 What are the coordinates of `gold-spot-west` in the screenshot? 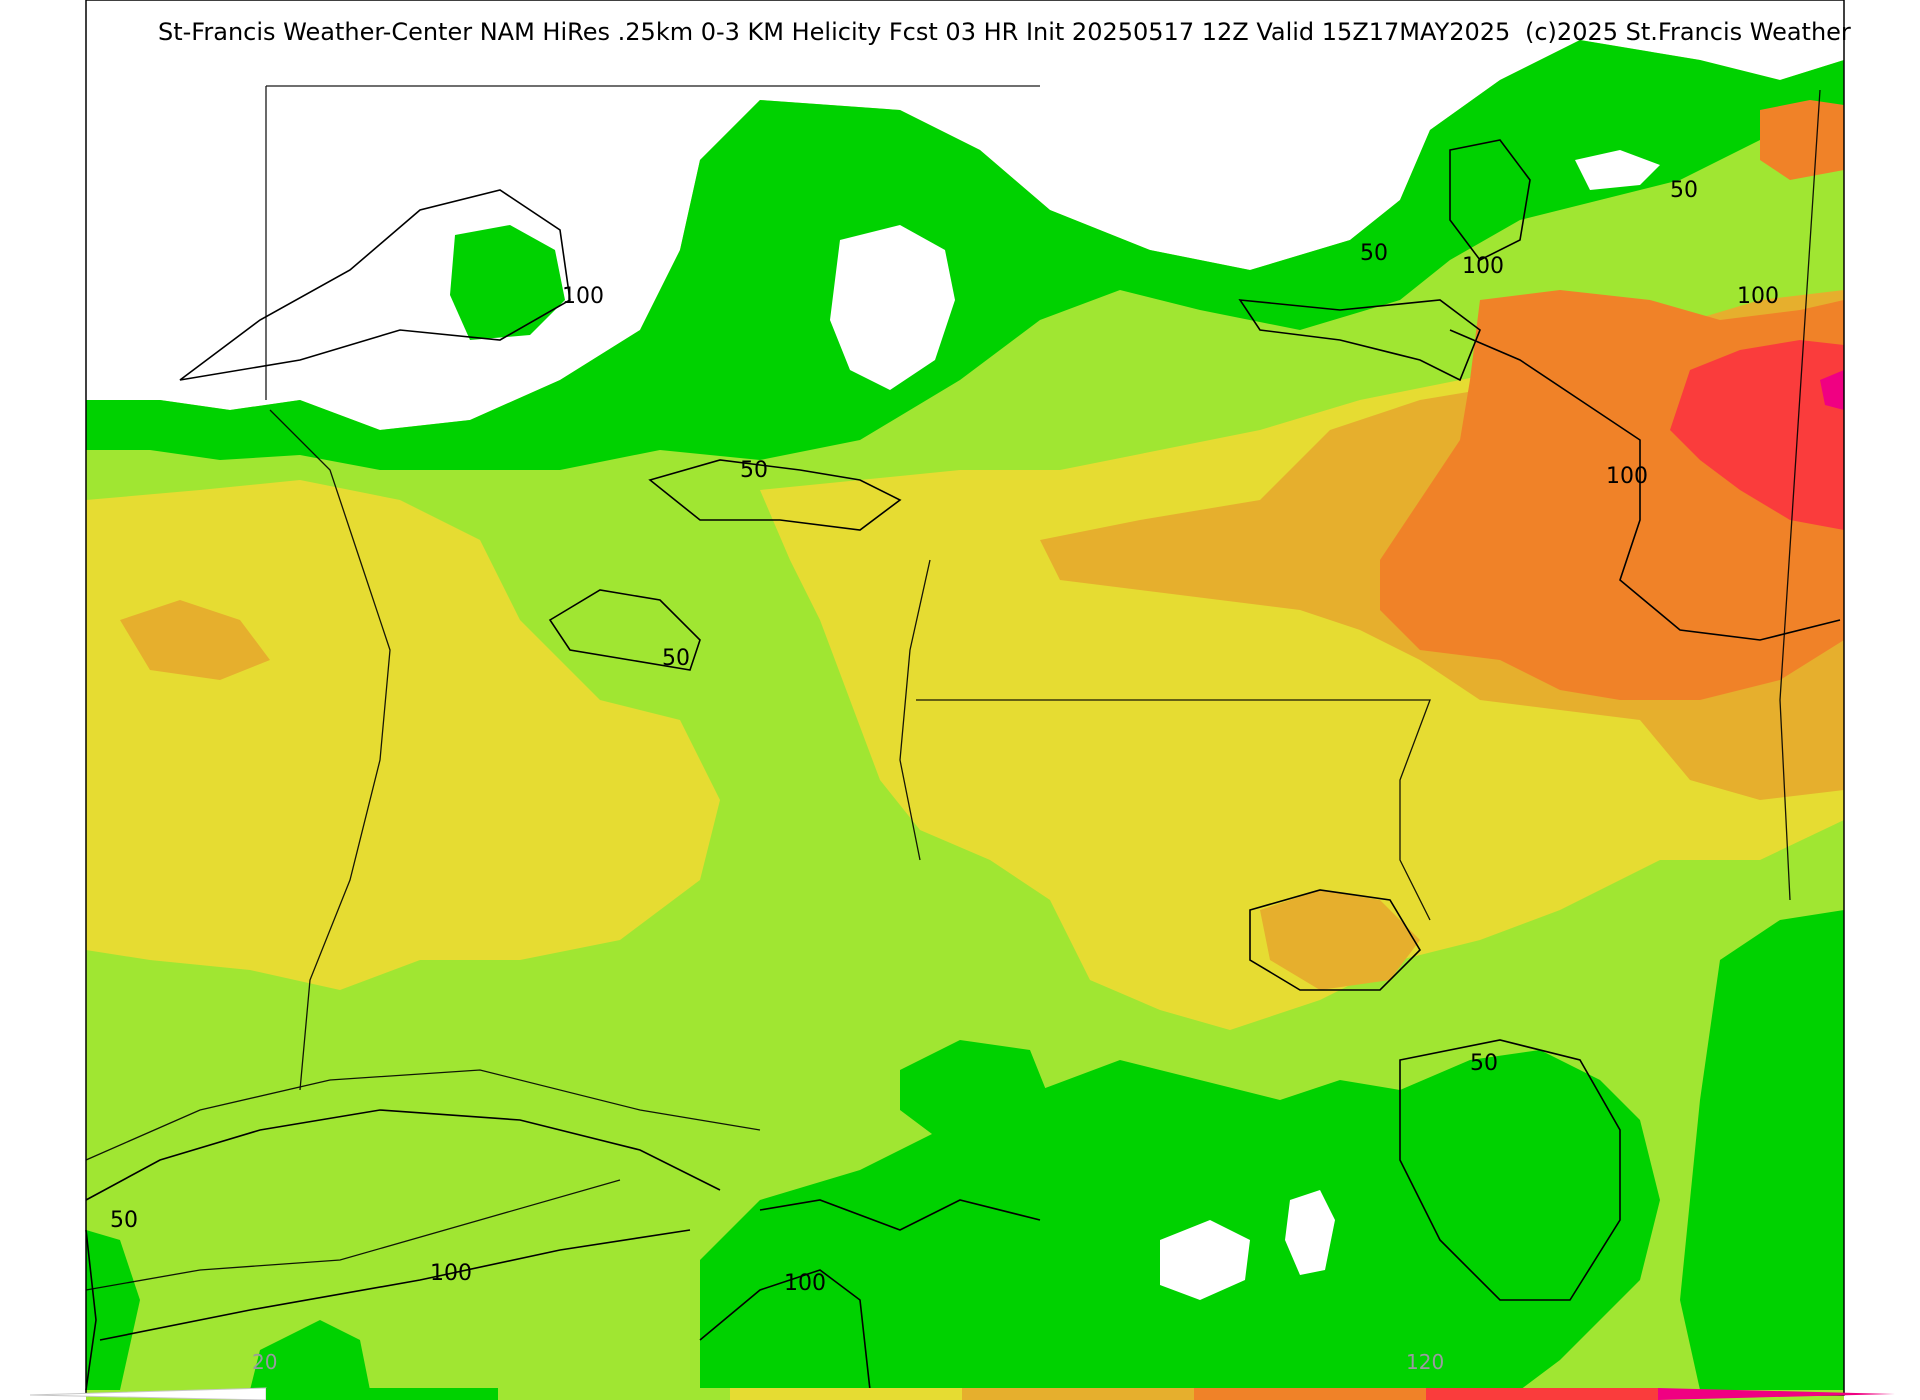 It's located at (195, 640).